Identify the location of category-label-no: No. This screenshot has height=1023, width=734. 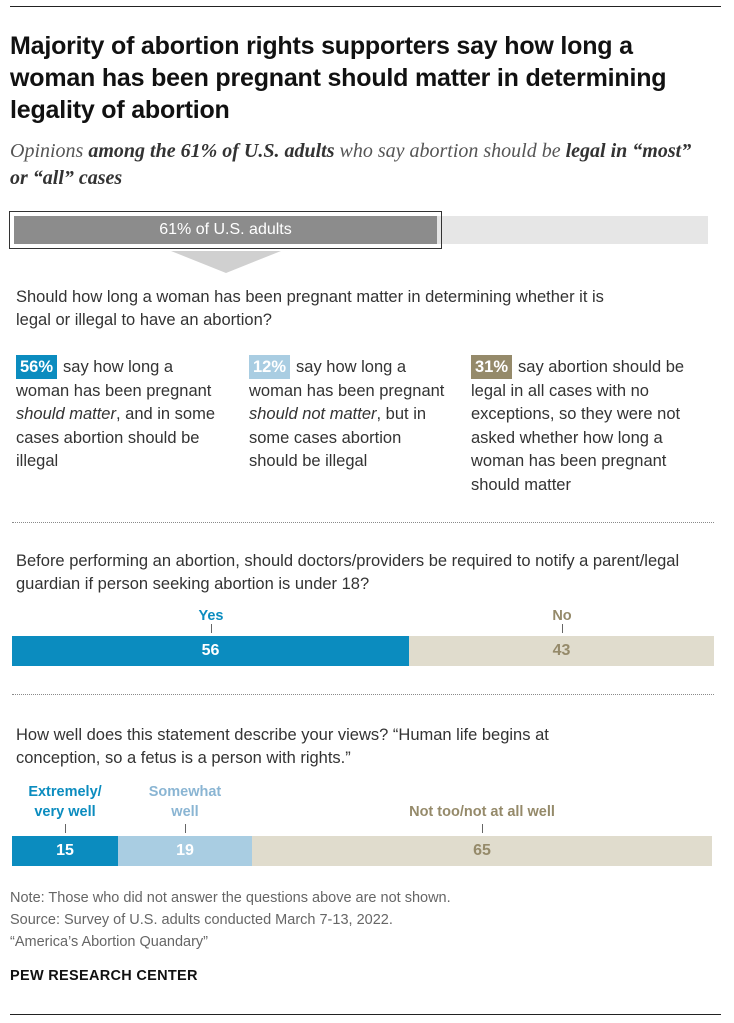
(562, 616).